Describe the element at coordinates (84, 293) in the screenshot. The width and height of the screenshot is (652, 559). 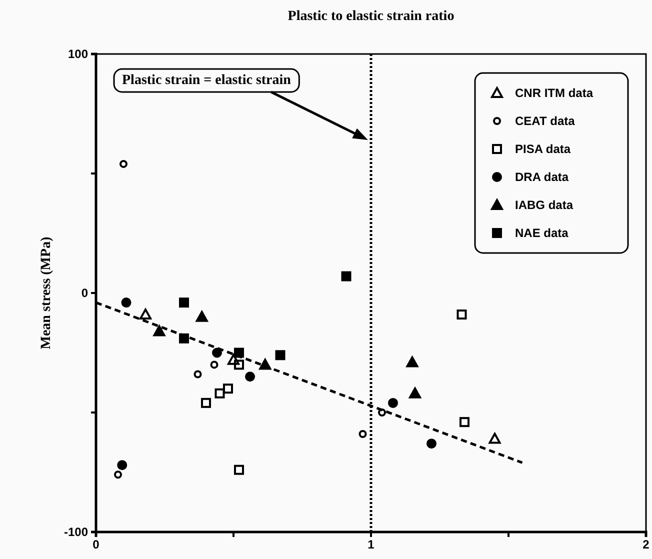
I see `y-tick-label: 0` at that location.